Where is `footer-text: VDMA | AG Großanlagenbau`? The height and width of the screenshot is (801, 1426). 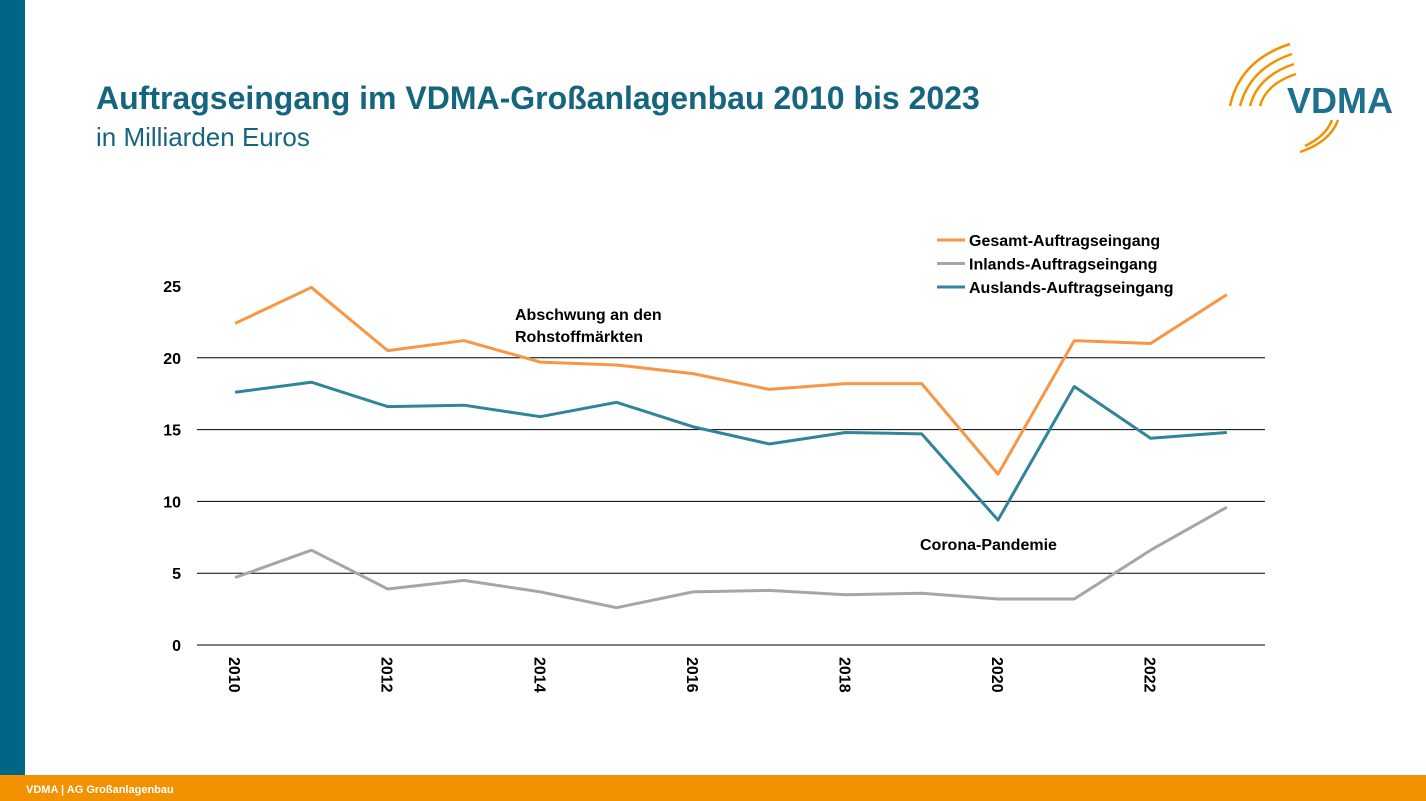 footer-text: VDMA | AG Großanlagenbau is located at coordinates (100, 790).